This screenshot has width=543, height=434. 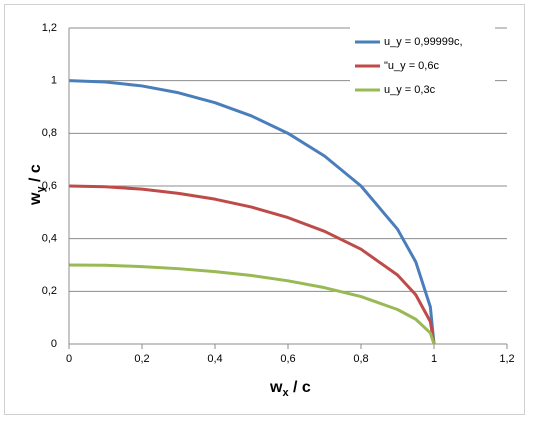 What do you see at coordinates (41, 189) in the screenshot?
I see `y-label-sub: y` at bounding box center [41, 189].